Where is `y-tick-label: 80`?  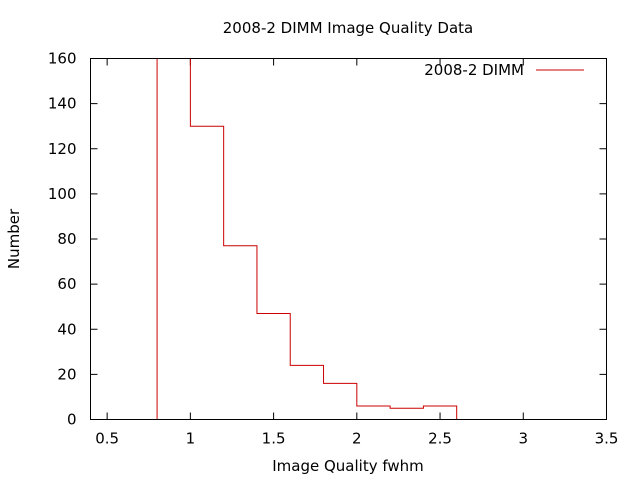 y-tick-label: 80 is located at coordinates (66, 239).